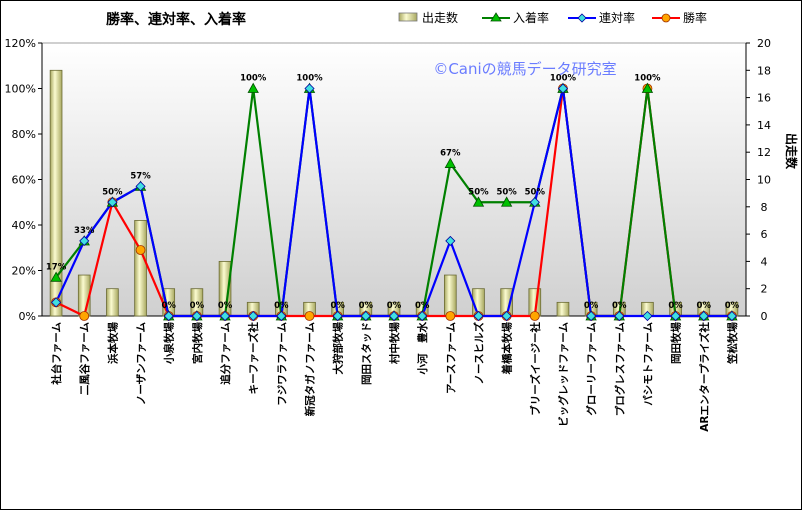 This screenshot has width=802, height=510. I want to click on y-left-tick-label: 20%, so click(24, 271).